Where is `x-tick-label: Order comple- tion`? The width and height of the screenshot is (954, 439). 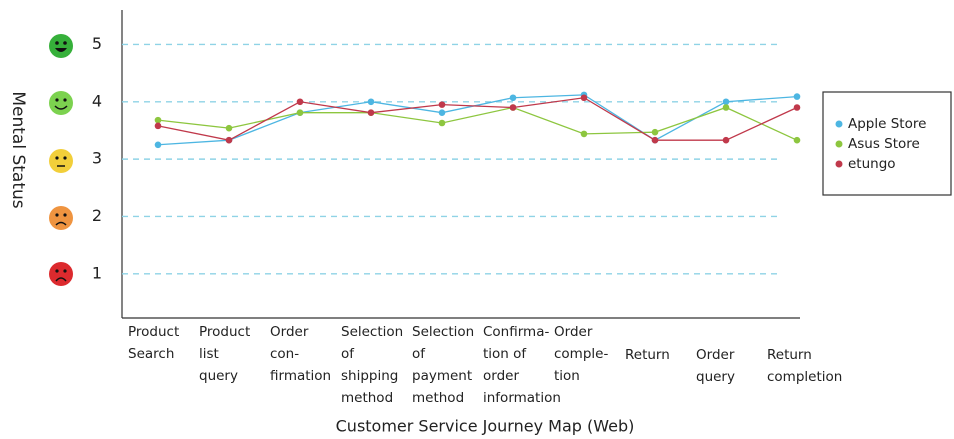 x-tick-label: Order comple- tion is located at coordinates (581, 354).